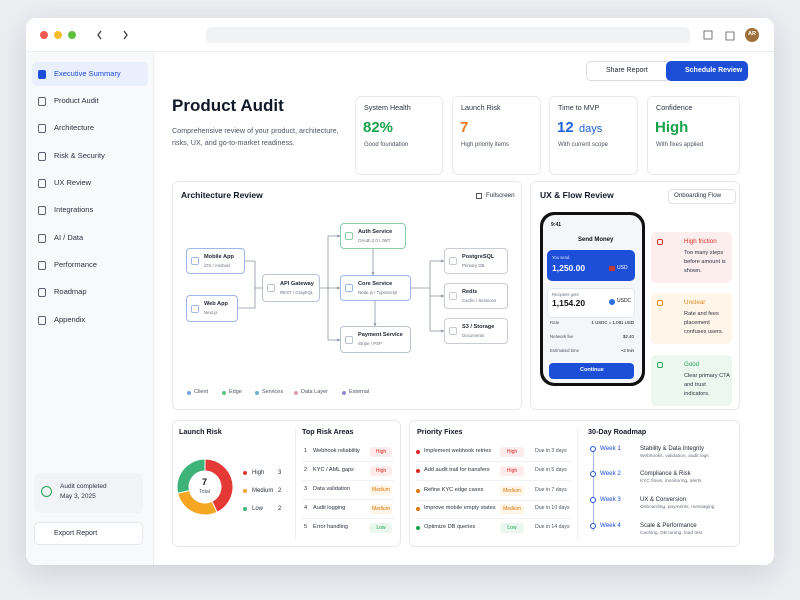 This screenshot has width=800, height=600. What do you see at coordinates (79, 155) in the screenshot?
I see `nav-item: Risk & Security` at bounding box center [79, 155].